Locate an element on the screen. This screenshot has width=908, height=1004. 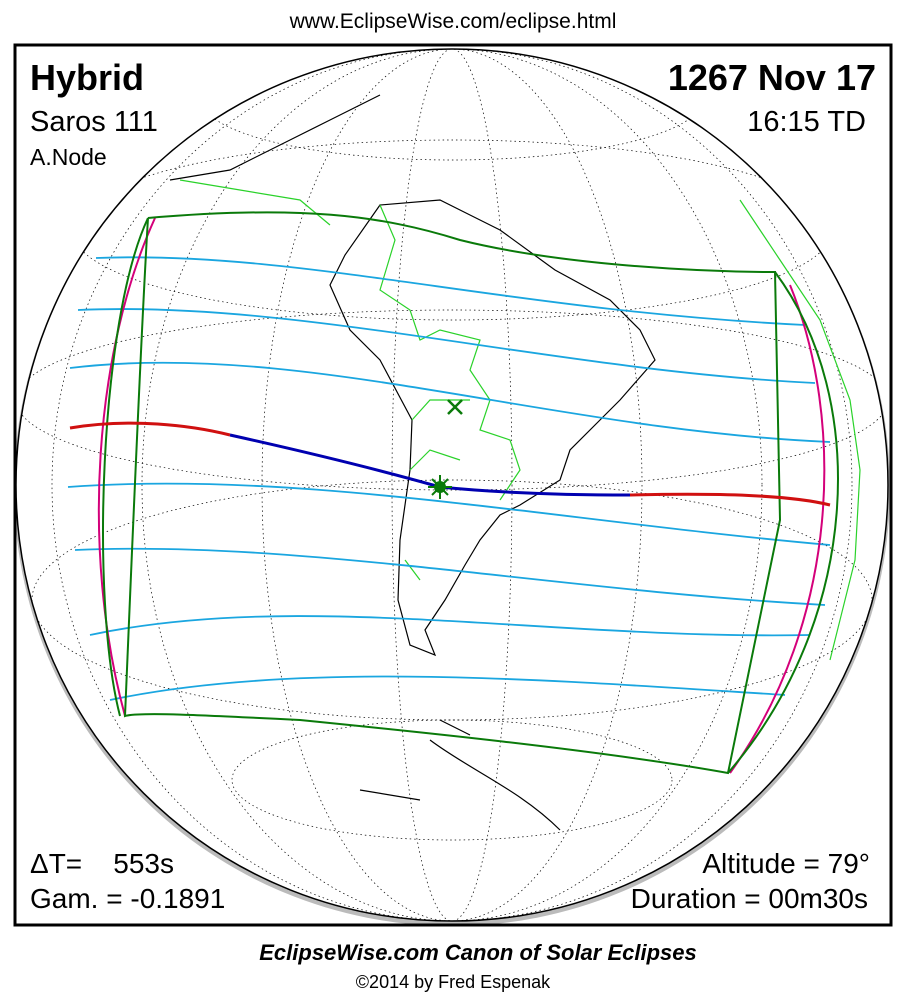
eclipse-type: Hybrid is located at coordinates (87, 77).